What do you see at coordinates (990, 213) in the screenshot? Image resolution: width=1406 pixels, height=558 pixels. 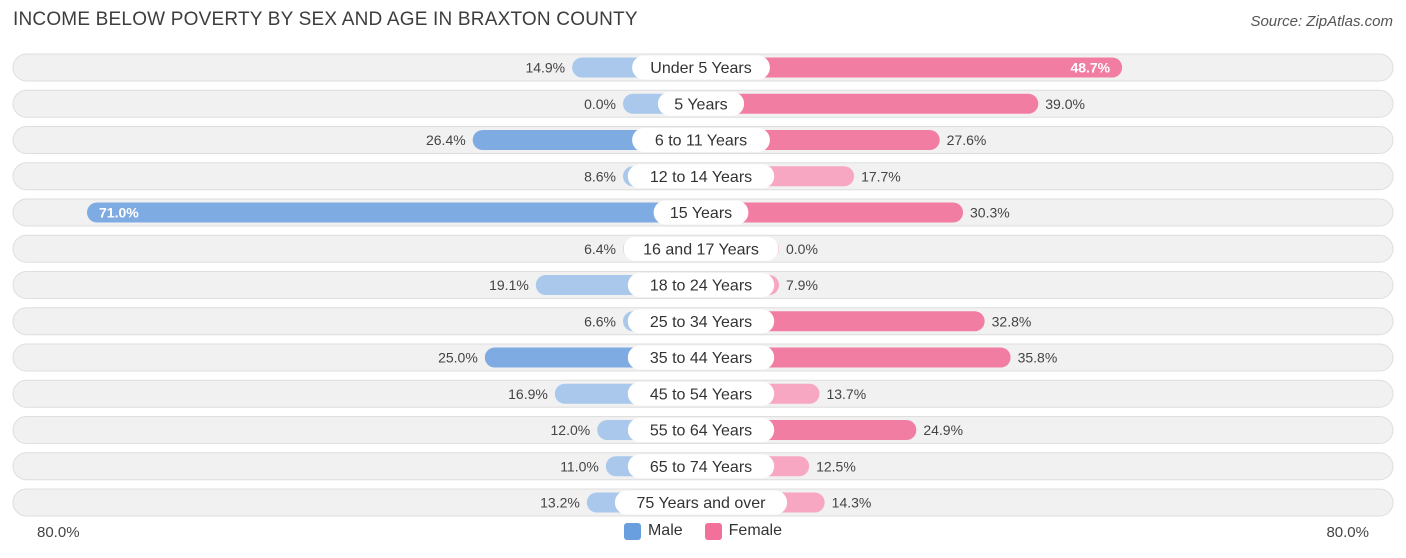 I see `female-value-label: 30.3%` at bounding box center [990, 213].